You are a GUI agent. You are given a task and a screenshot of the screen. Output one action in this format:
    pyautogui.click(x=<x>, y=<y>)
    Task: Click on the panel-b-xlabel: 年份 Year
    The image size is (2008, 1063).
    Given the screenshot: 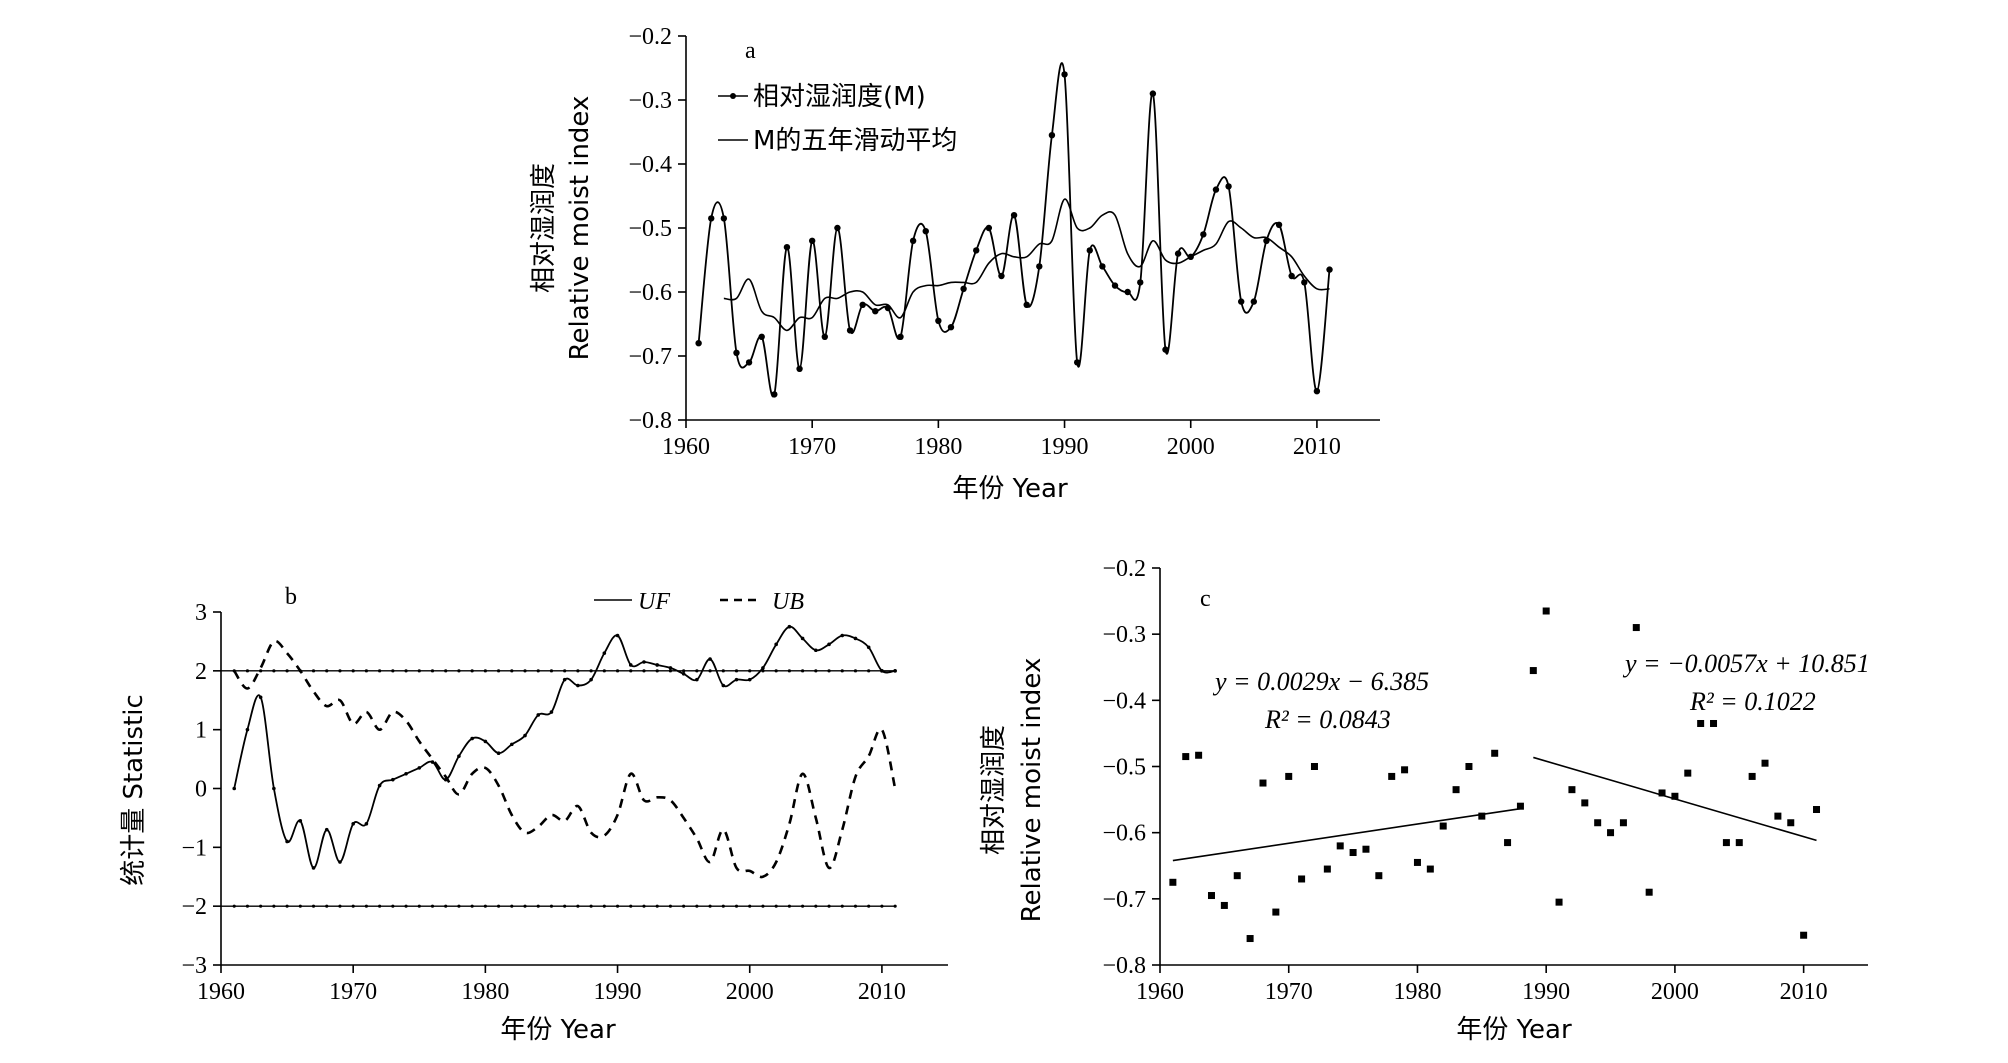 What is the action you would take?
    pyautogui.click(x=558, y=1030)
    